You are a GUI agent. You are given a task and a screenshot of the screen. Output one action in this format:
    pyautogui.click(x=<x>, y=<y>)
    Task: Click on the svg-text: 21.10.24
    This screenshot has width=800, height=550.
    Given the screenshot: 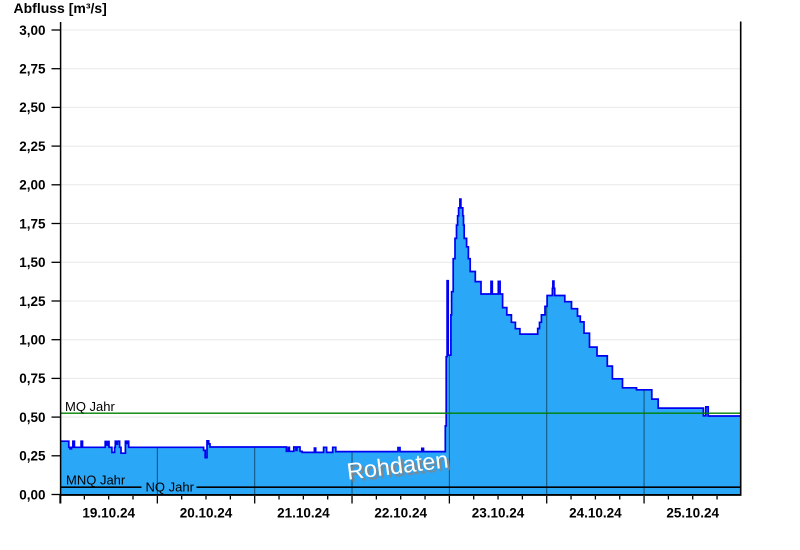 What is the action you would take?
    pyautogui.click(x=303, y=513)
    